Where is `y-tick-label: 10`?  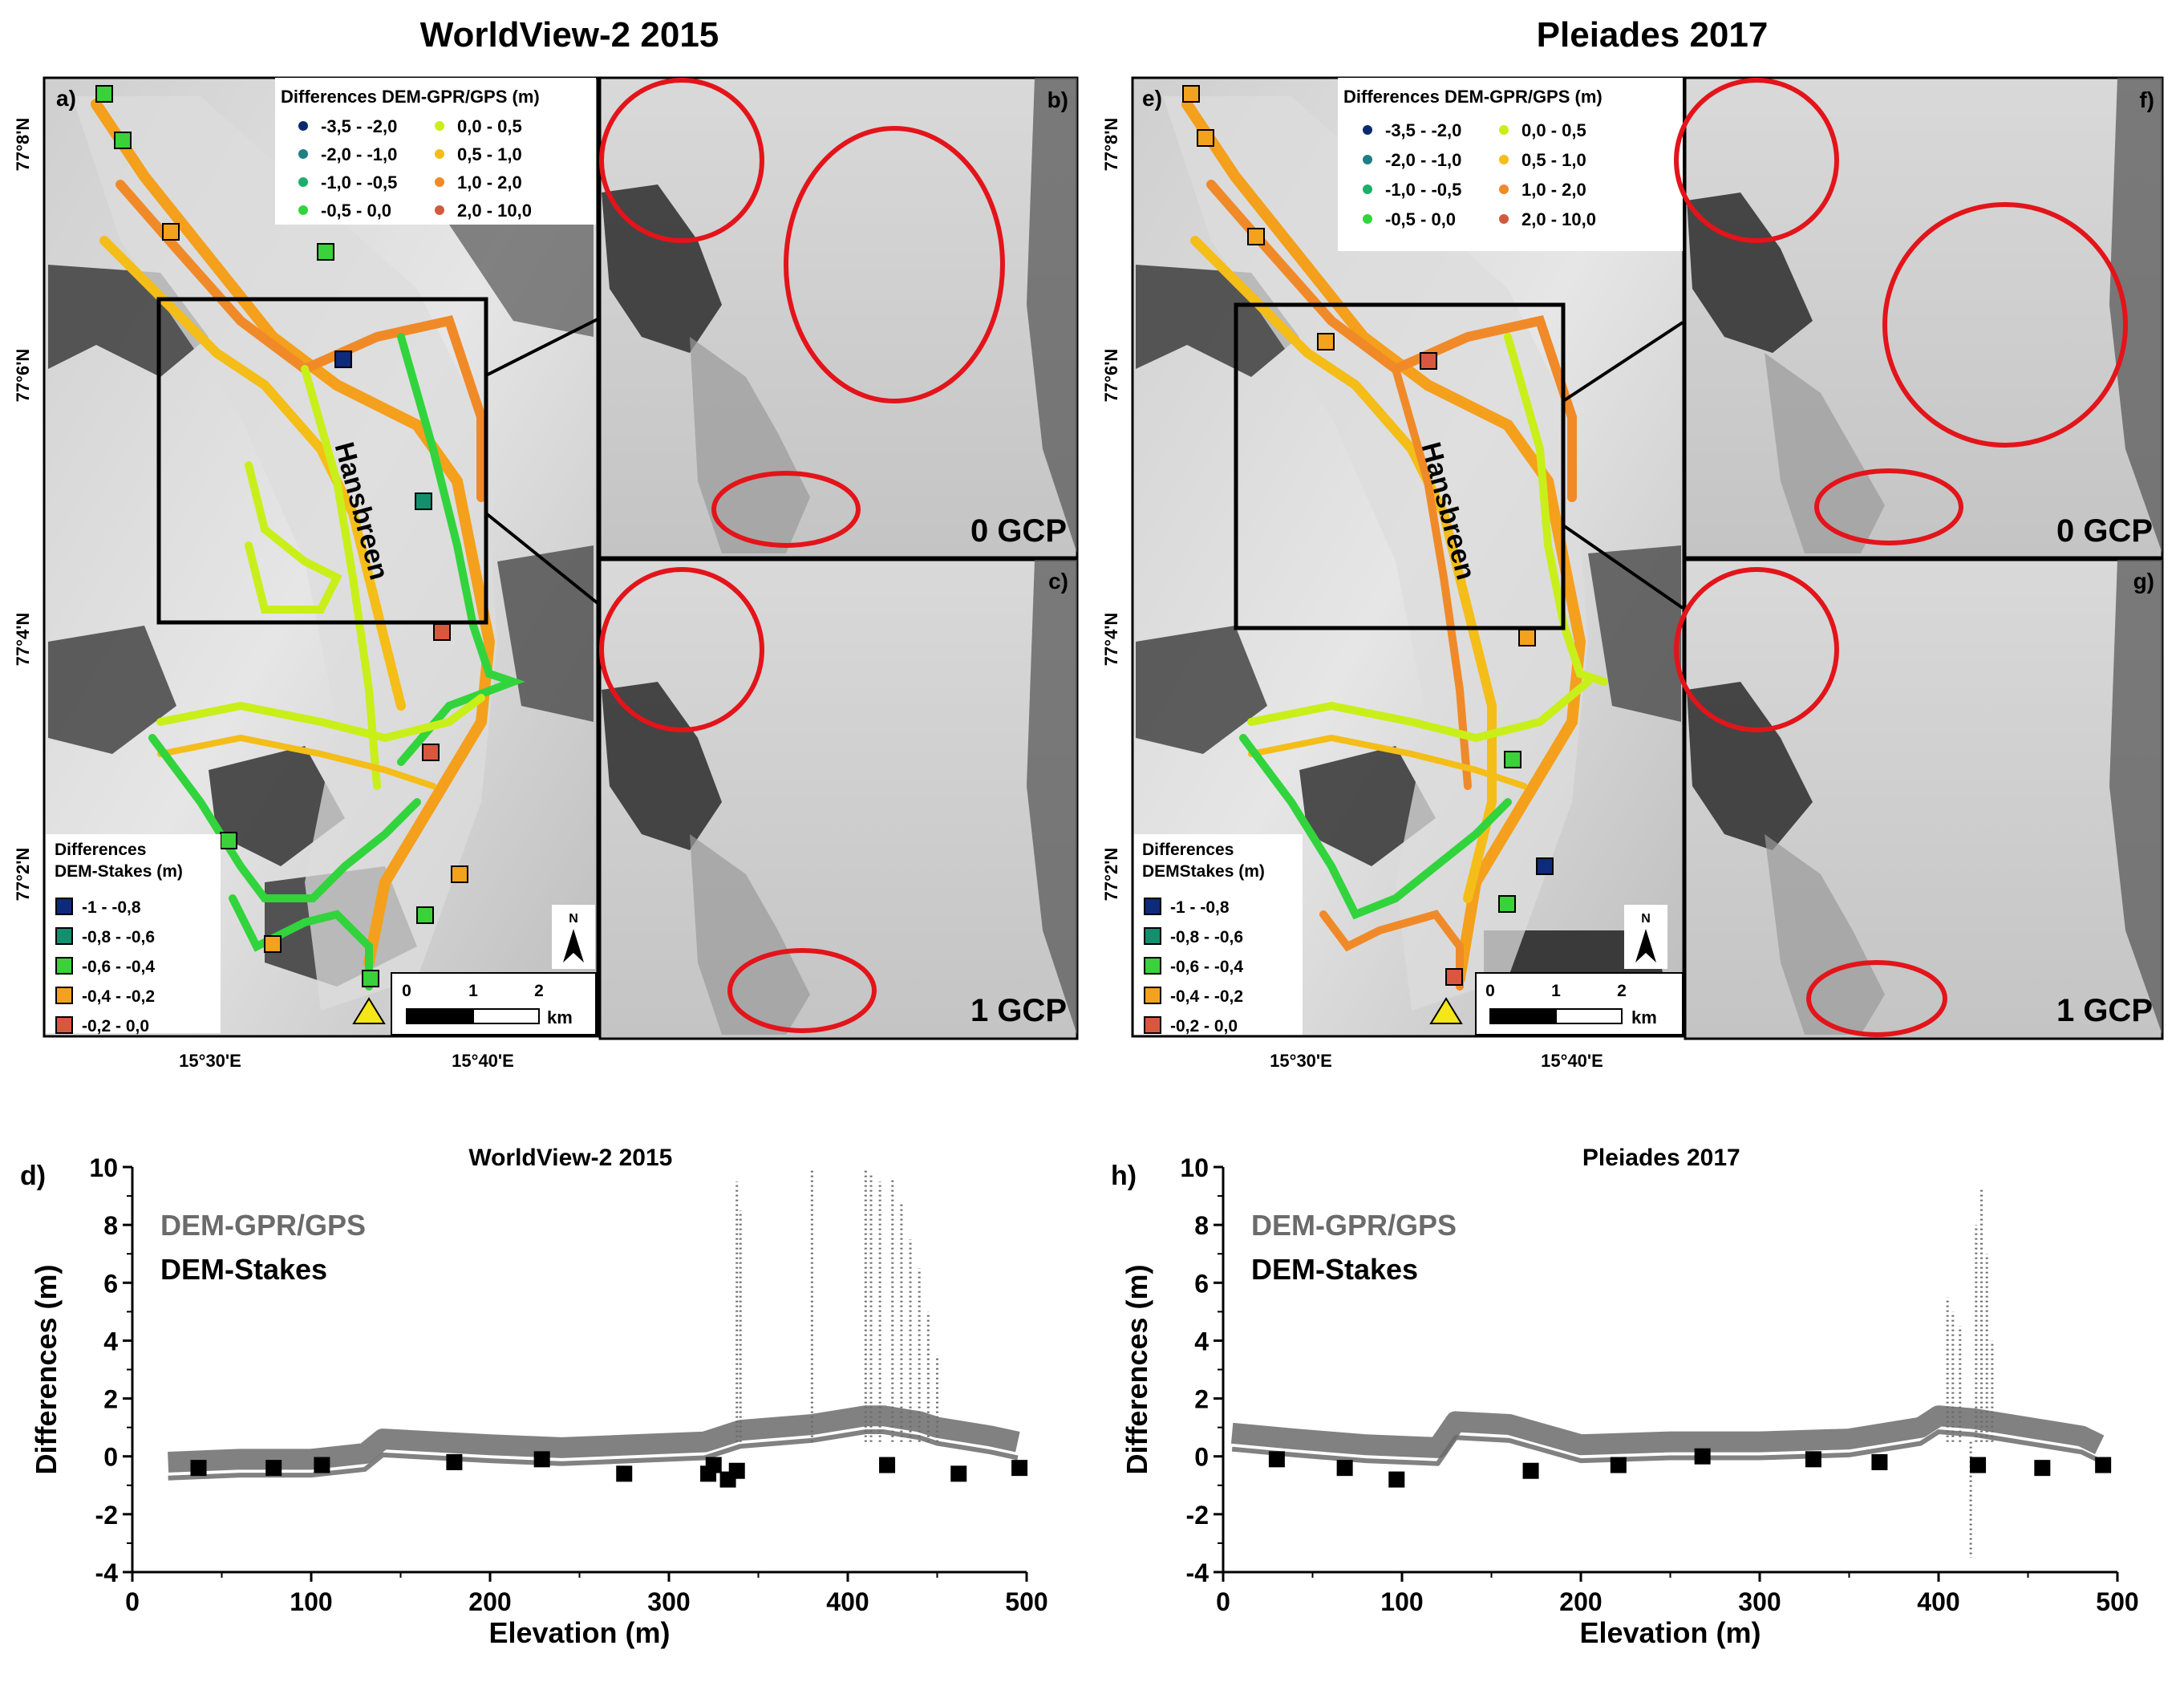 y-tick-label: 10 is located at coordinates (1194, 1167).